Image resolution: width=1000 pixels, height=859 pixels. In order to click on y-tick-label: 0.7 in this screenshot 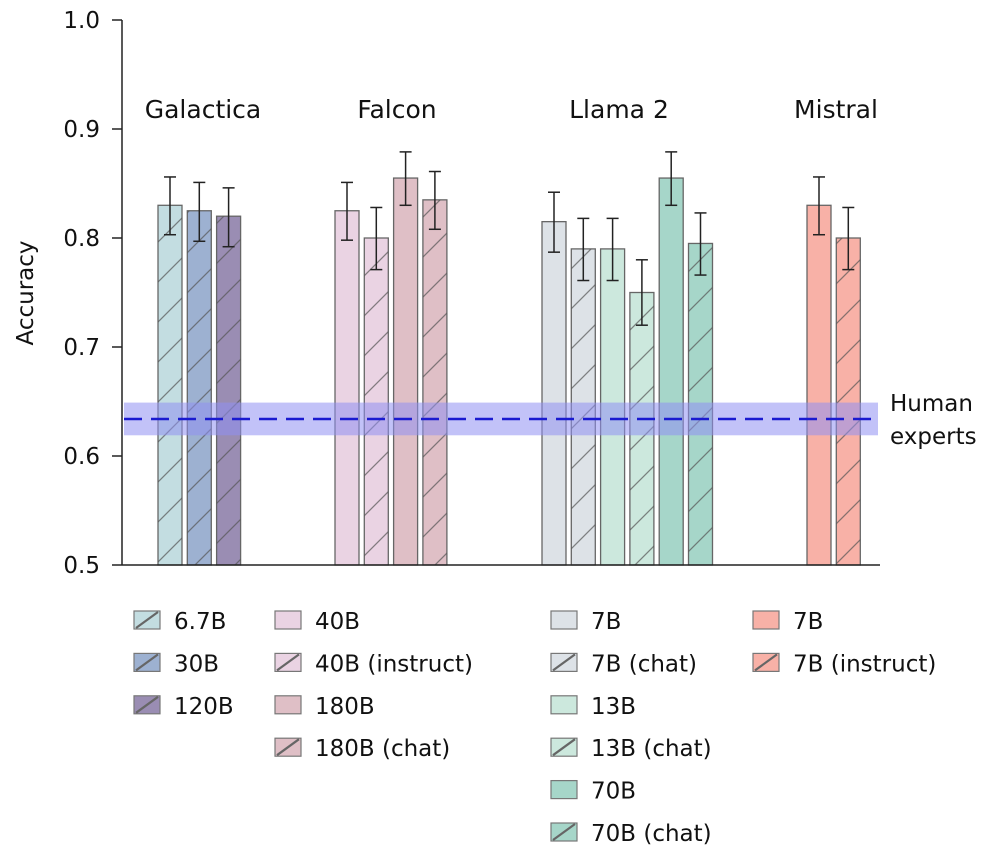, I will do `click(81, 348)`.